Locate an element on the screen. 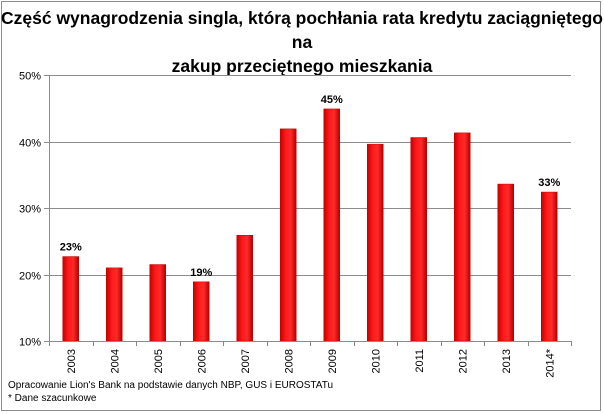  data-label: 23% is located at coordinates (71, 248).